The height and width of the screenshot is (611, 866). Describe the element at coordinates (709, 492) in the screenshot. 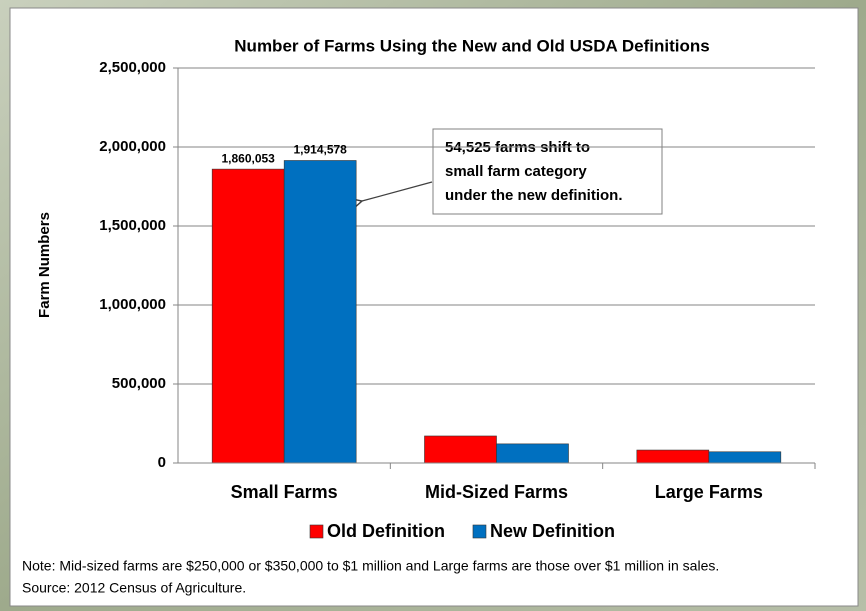

I see `x-tick-label: Large Farms` at that location.